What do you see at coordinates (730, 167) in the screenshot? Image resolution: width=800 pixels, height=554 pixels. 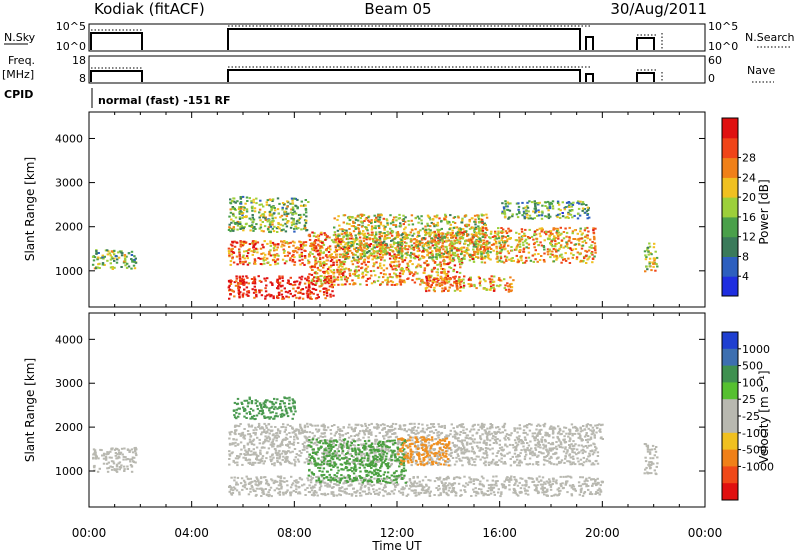 I see `power-colorbar-segment` at bounding box center [730, 167].